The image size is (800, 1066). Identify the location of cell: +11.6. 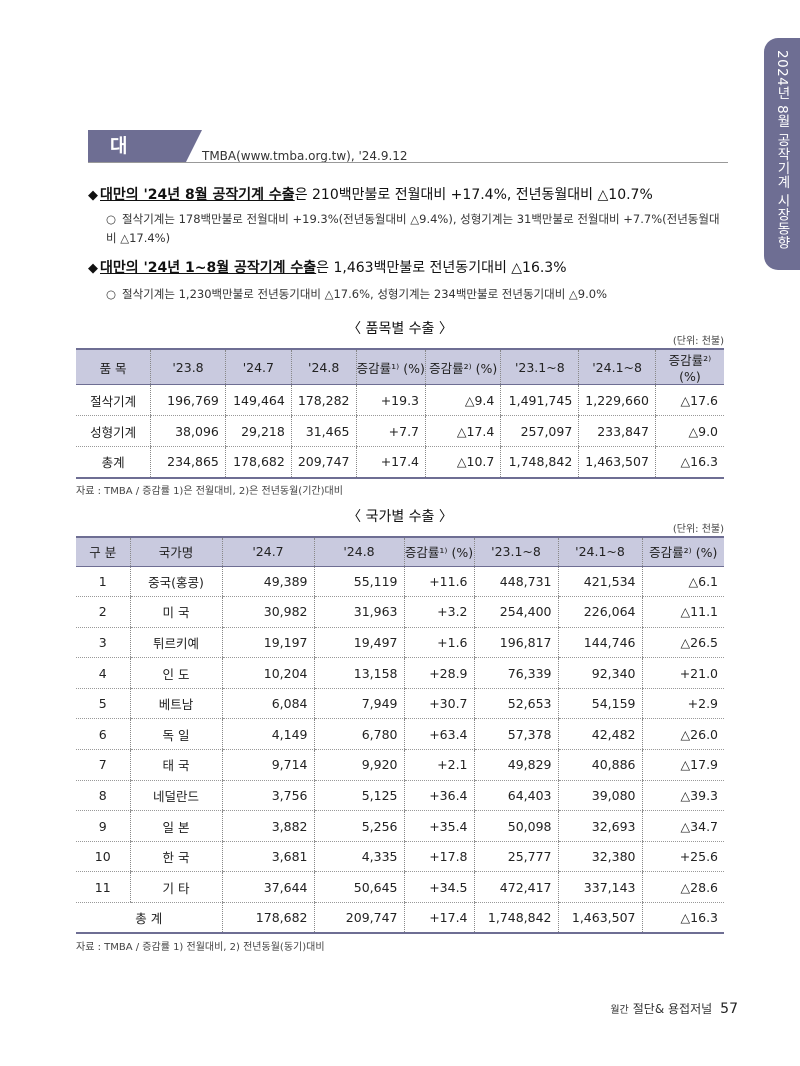
(438, 582).